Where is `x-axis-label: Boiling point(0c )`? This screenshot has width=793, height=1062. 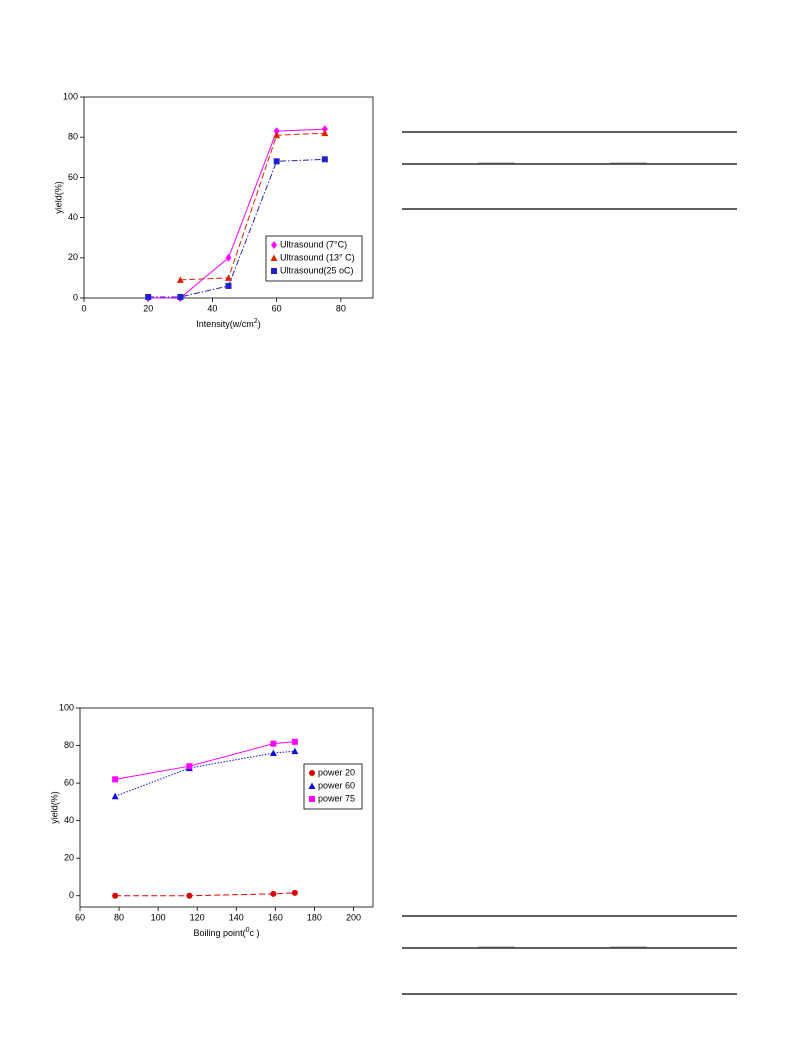
x-axis-label: Boiling point(0c ) is located at coordinates (227, 933).